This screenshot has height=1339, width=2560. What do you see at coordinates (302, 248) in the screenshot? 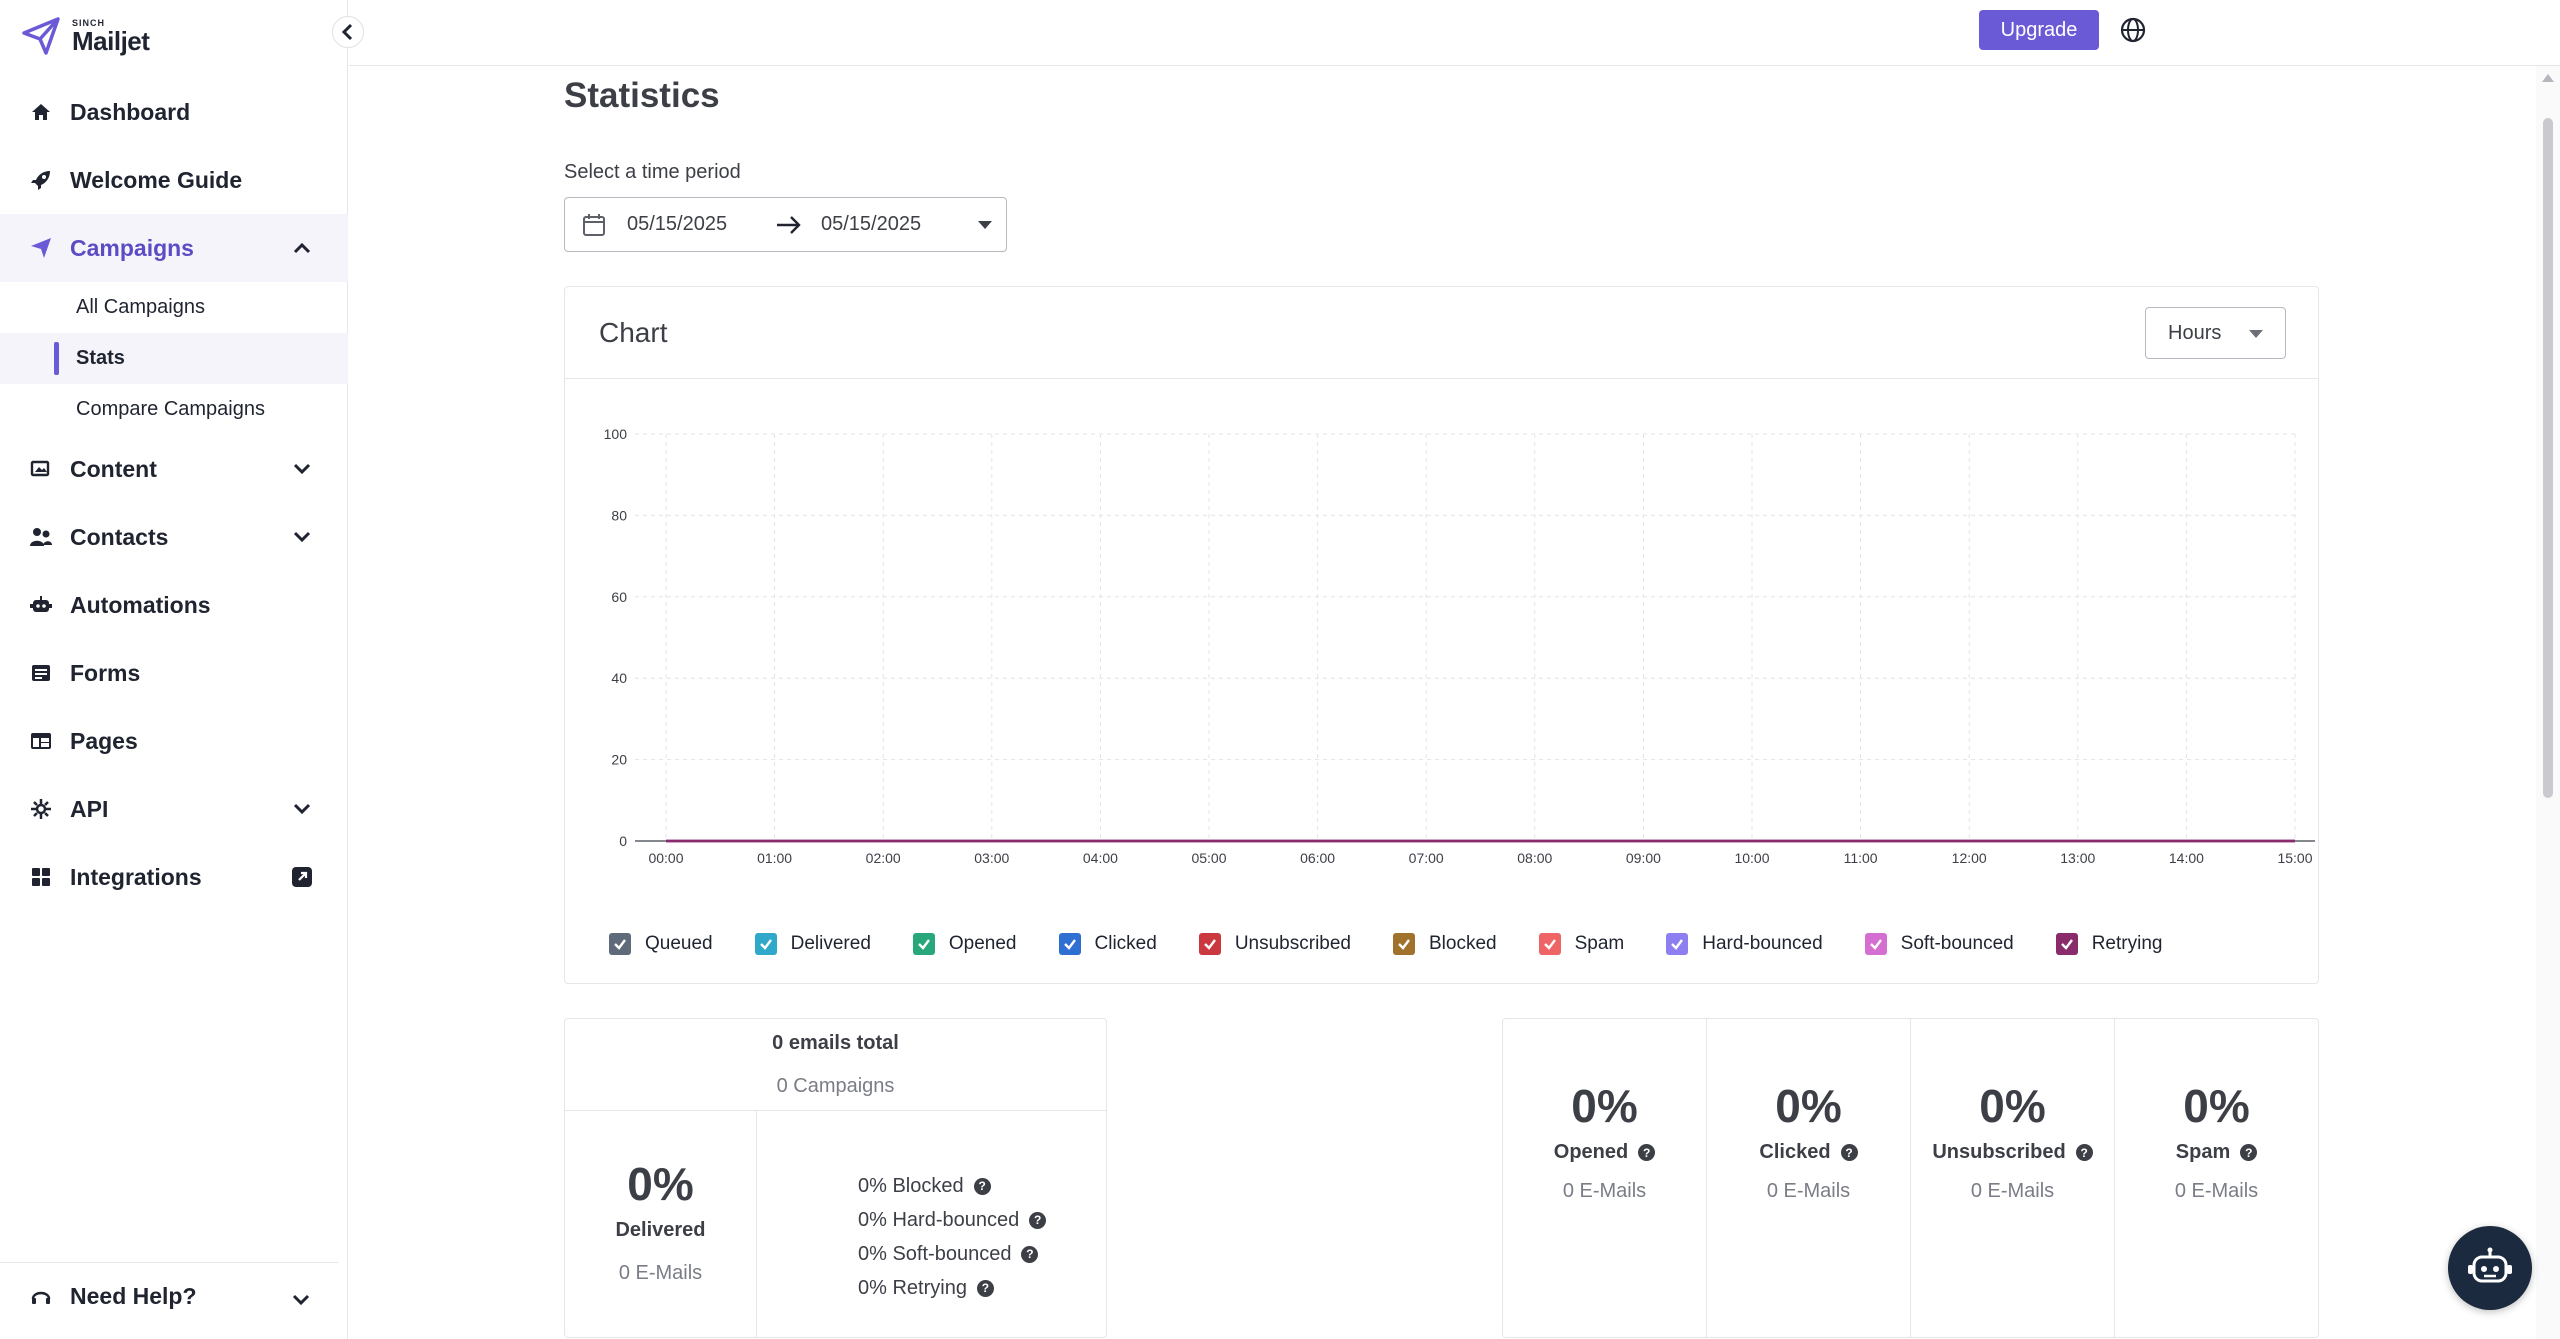
I see `chevron-up-icon` at bounding box center [302, 248].